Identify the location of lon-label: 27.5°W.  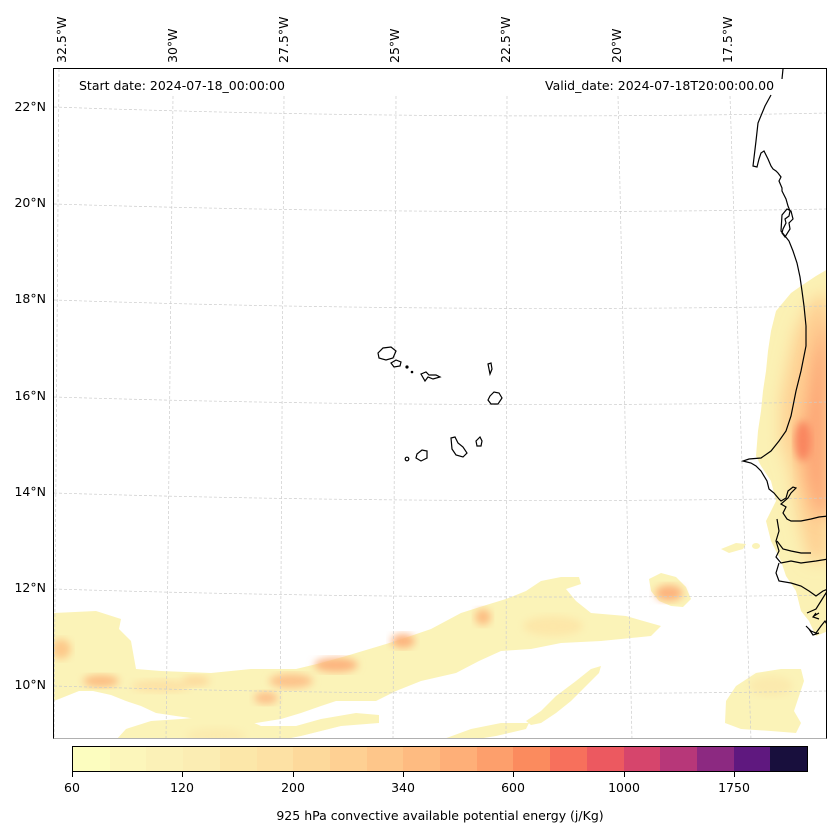
(283, 39).